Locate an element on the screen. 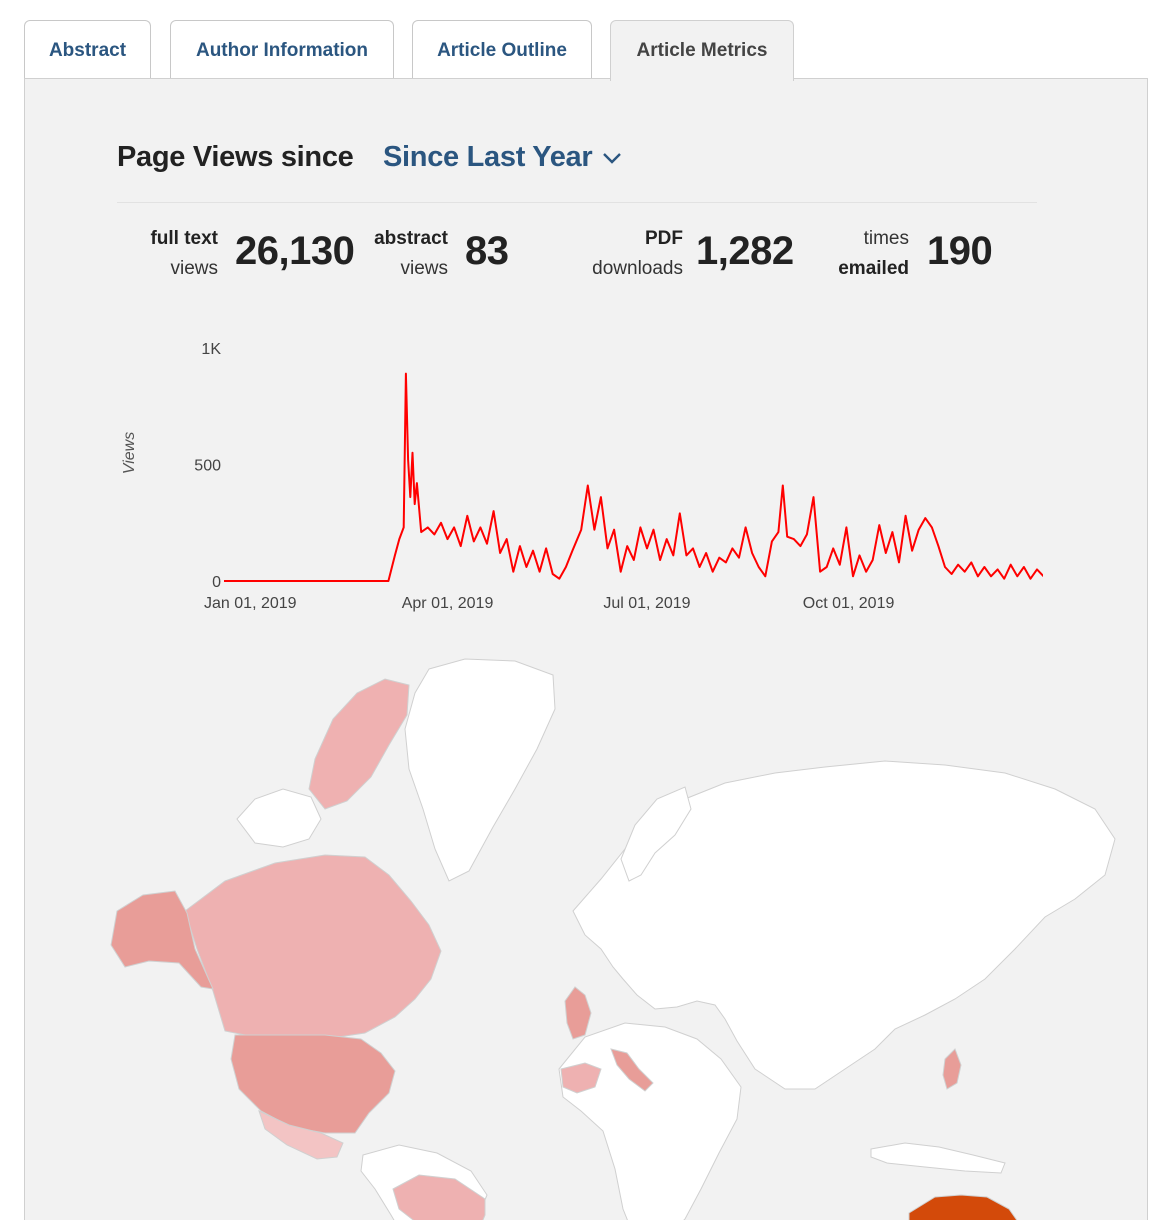 Image resolution: width=1172 pixels, height=1220 pixels. period-dropdown: Since Last Year is located at coordinates (502, 157).